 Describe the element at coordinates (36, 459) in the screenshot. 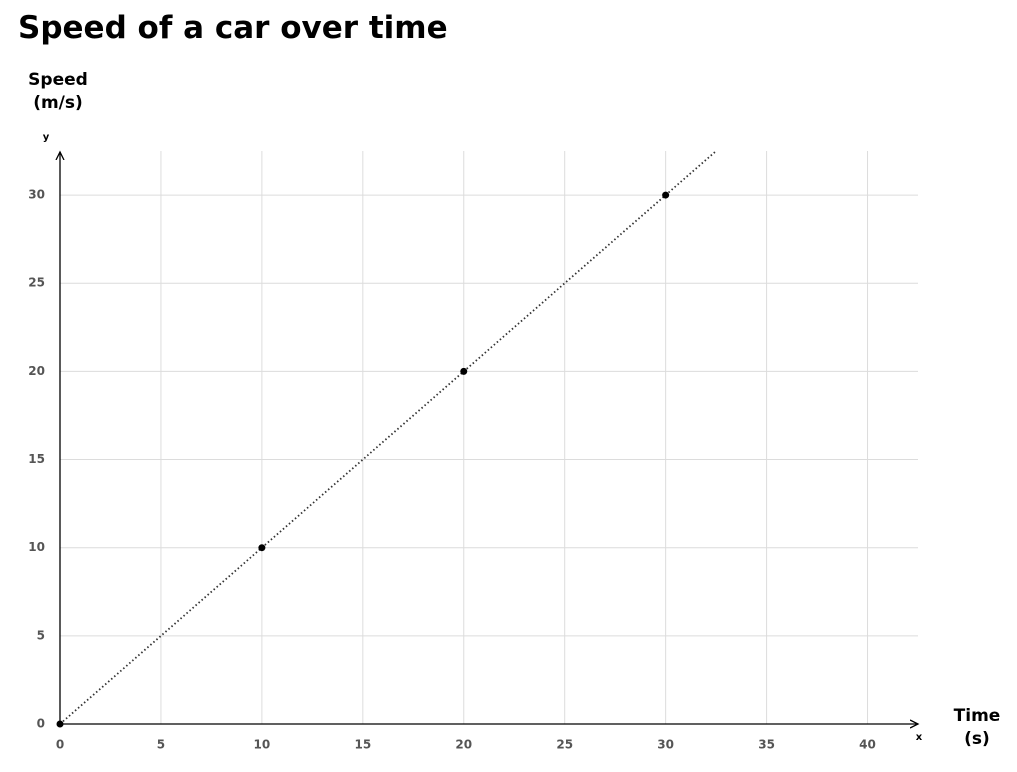

I see `y-tick-label: 15` at that location.